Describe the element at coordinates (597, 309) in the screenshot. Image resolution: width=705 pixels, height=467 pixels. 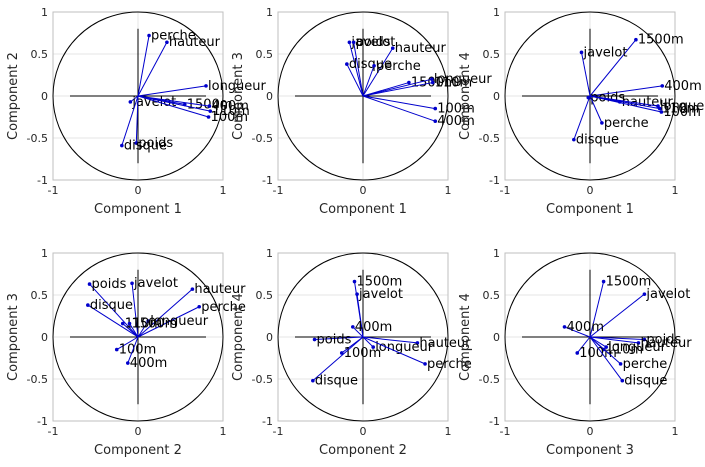
I see `loading-vector-1500m` at that location.